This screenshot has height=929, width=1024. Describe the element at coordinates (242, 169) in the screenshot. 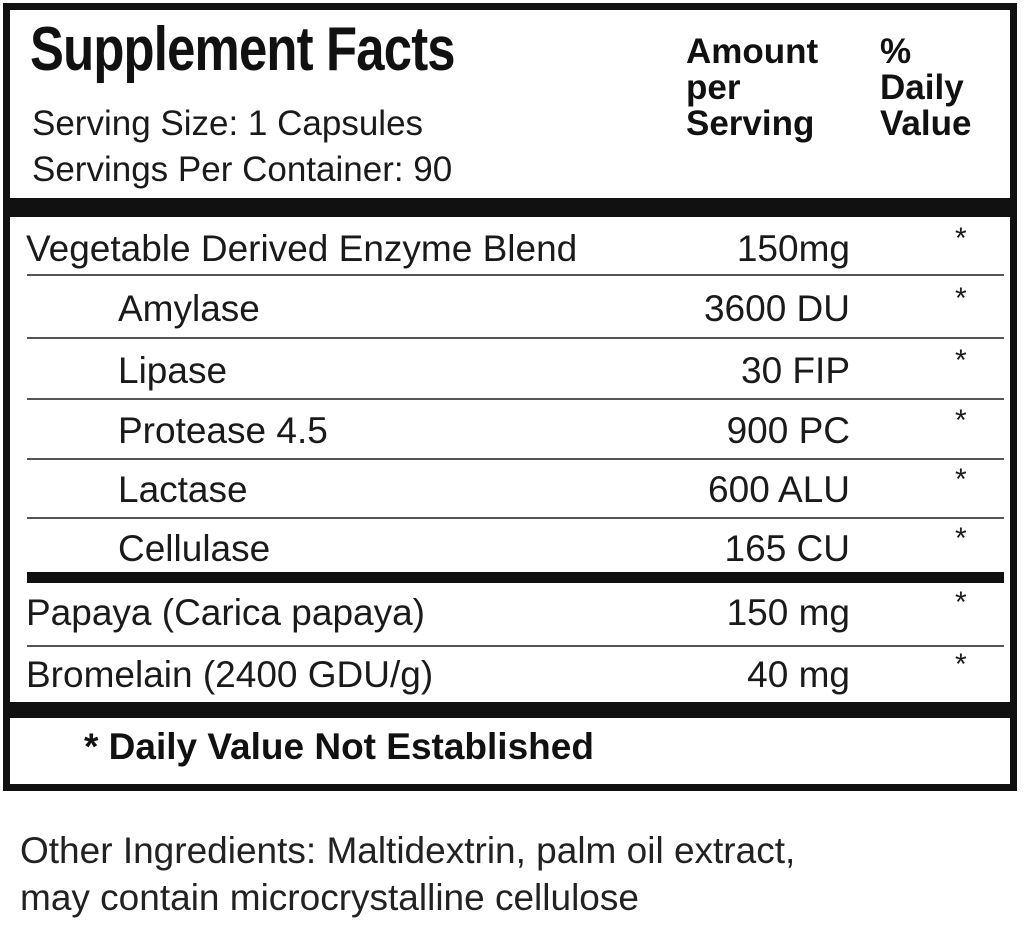

I see `servings-per-container: Servings Per Container: 90` at that location.